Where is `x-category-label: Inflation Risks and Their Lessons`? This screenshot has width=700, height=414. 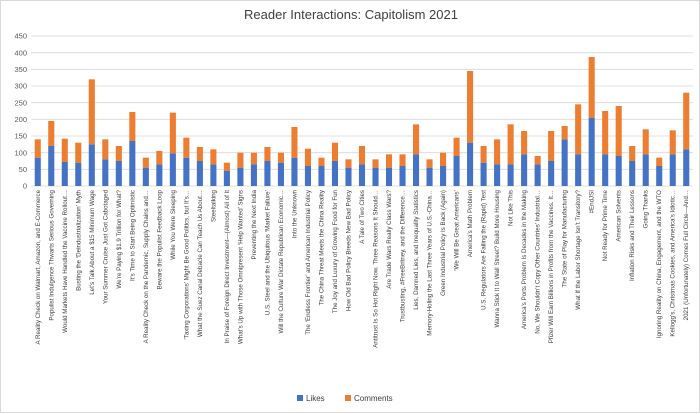 x-category-label: Inflation Risks and Their Lessons is located at coordinates (632, 235).